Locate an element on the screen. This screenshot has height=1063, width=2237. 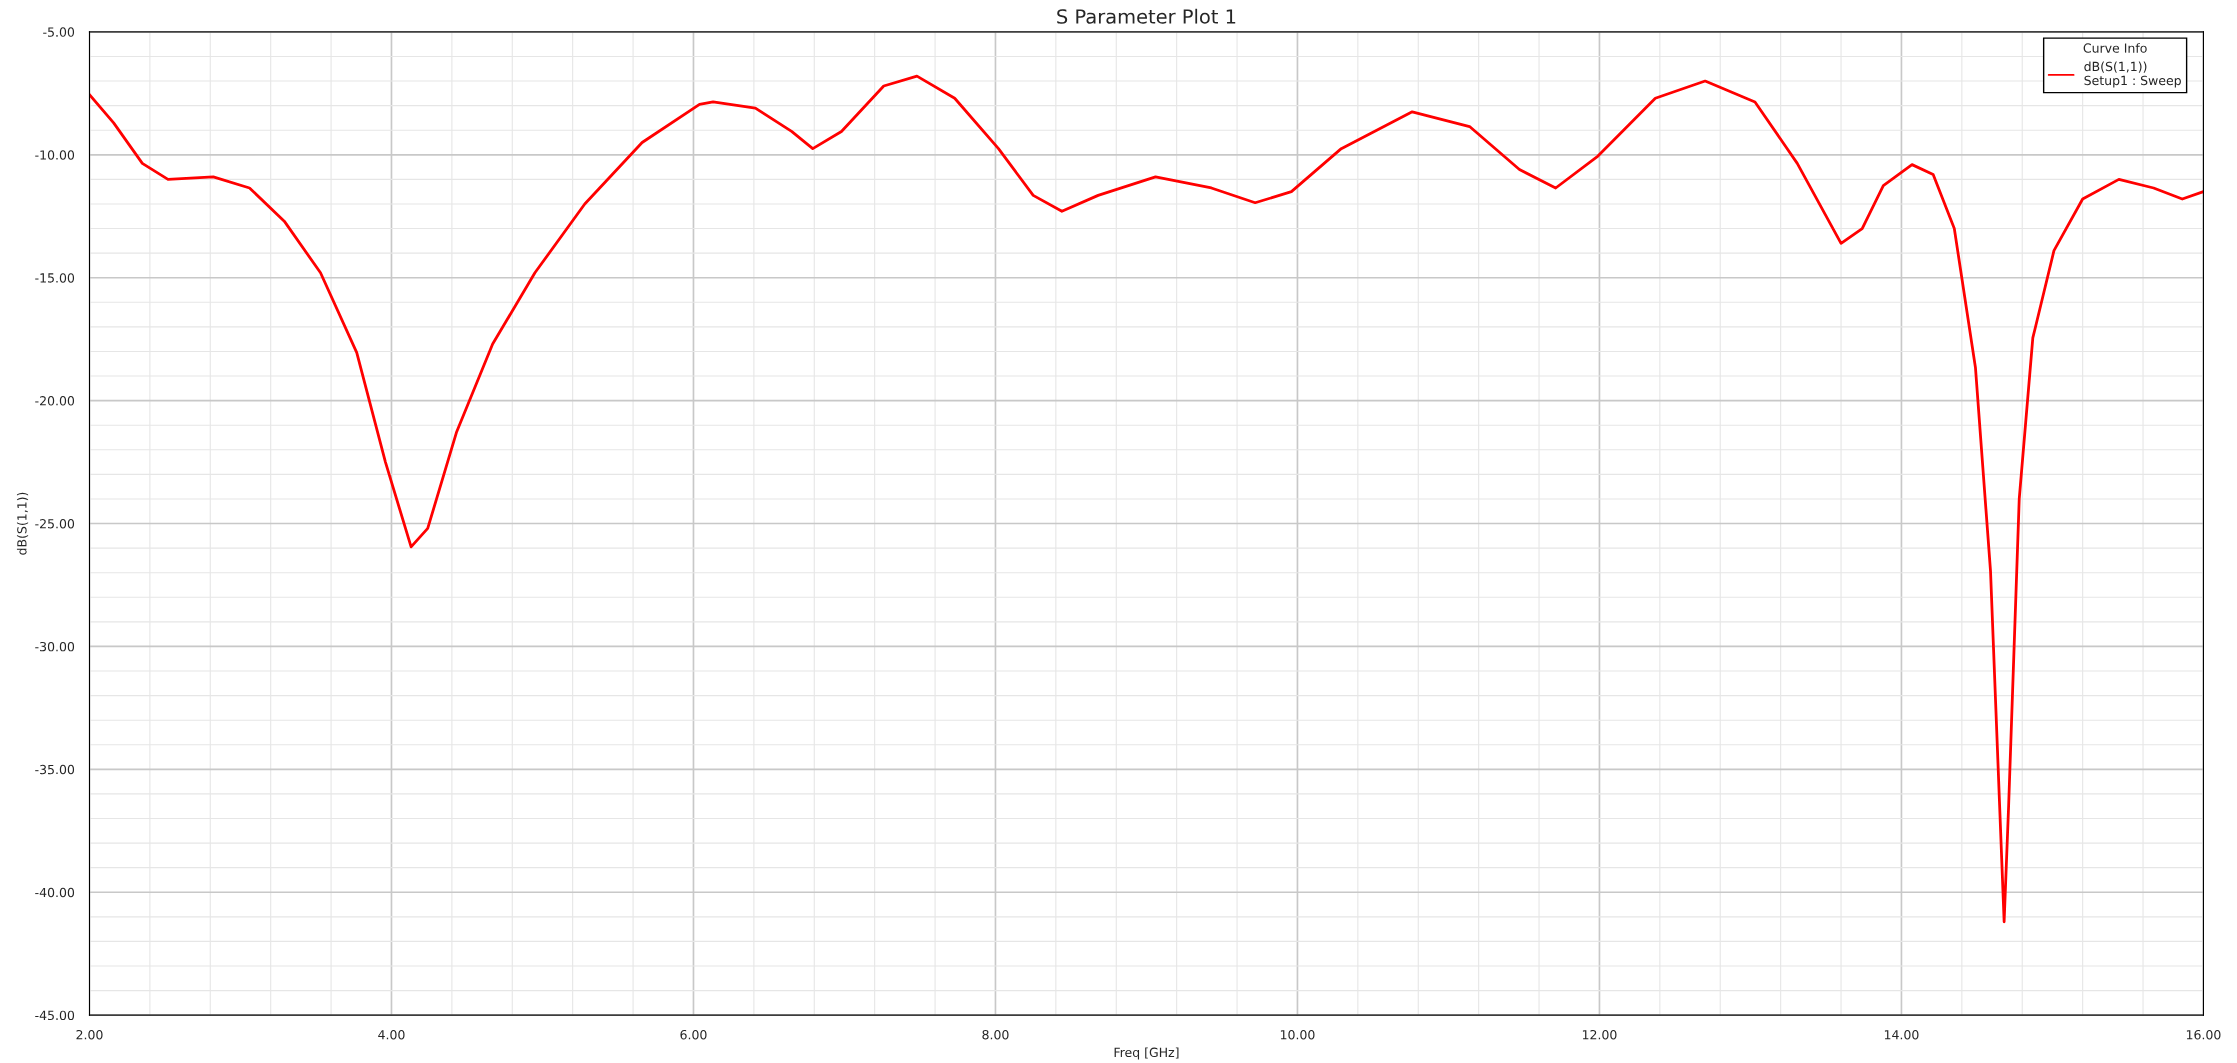
y-tick-label: -15.00 is located at coordinates (55, 278).